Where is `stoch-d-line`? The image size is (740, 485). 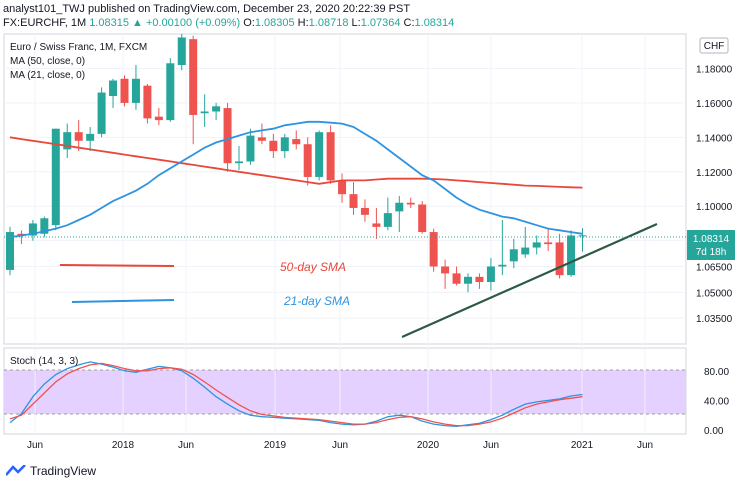 stoch-d-line is located at coordinates (296, 394).